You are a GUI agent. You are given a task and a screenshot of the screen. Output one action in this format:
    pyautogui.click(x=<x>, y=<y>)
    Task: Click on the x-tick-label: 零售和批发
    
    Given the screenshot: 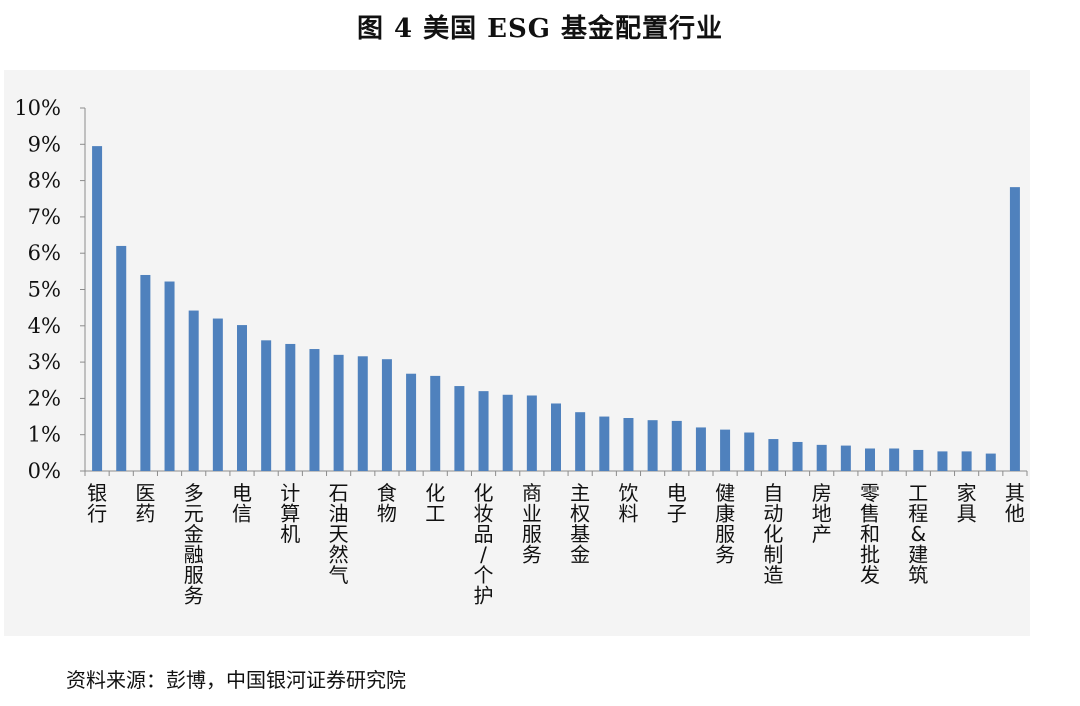 What is the action you would take?
    pyautogui.click(x=870, y=534)
    